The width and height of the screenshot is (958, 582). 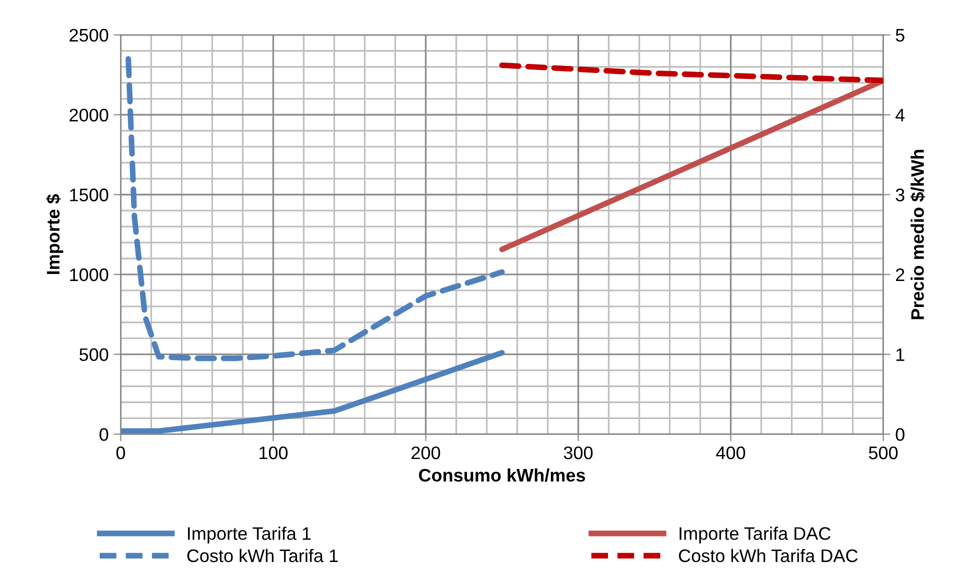 I want to click on y-tick-label: 1500, so click(x=89, y=195).